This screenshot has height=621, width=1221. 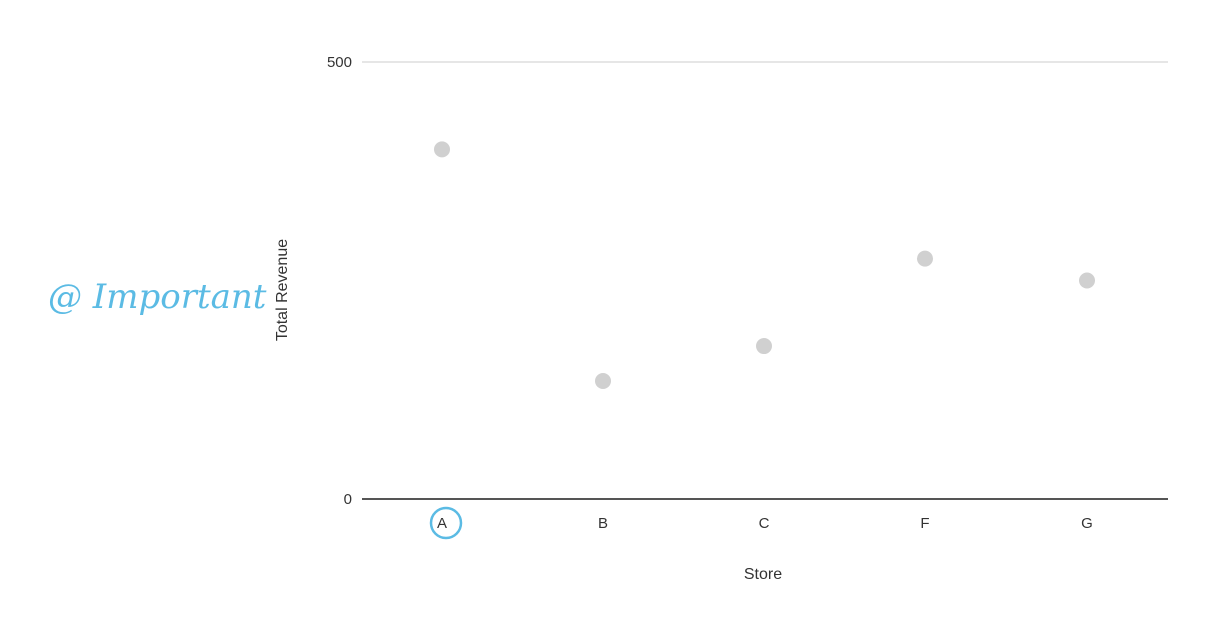 What do you see at coordinates (442, 149) in the screenshot?
I see `data-point-a` at bounding box center [442, 149].